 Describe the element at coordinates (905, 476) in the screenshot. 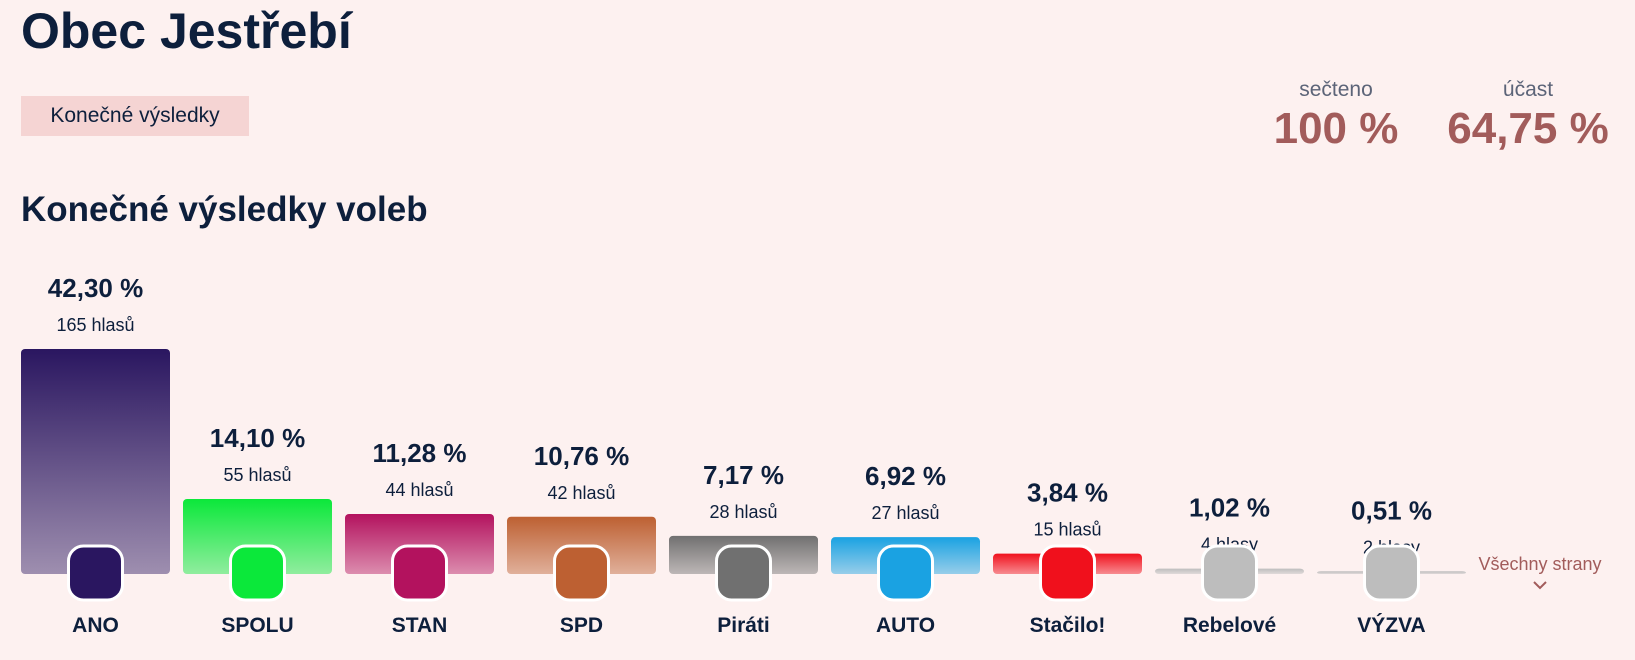

I see `percent-label: 6,92 %` at that location.